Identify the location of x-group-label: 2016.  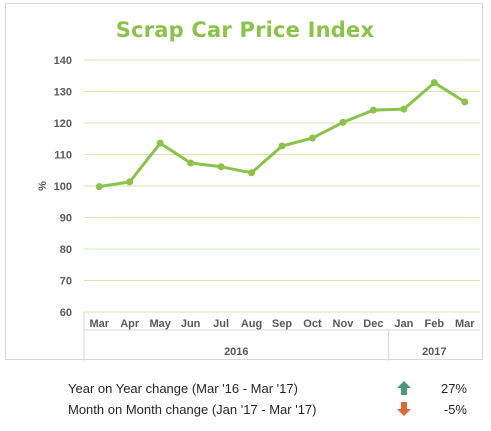
(236, 352).